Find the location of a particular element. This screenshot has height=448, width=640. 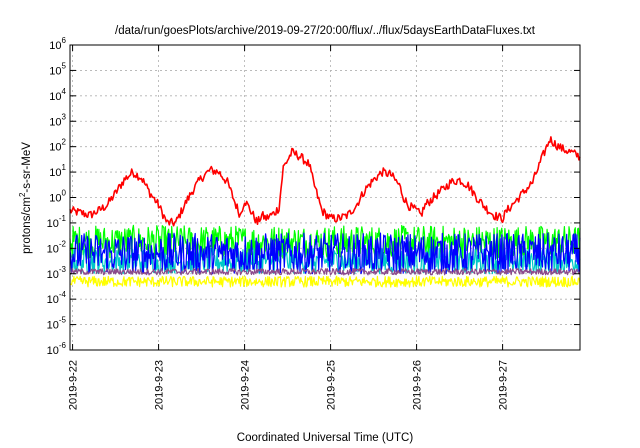

x-tick-label: 2019-9-25 is located at coordinates (332, 385).